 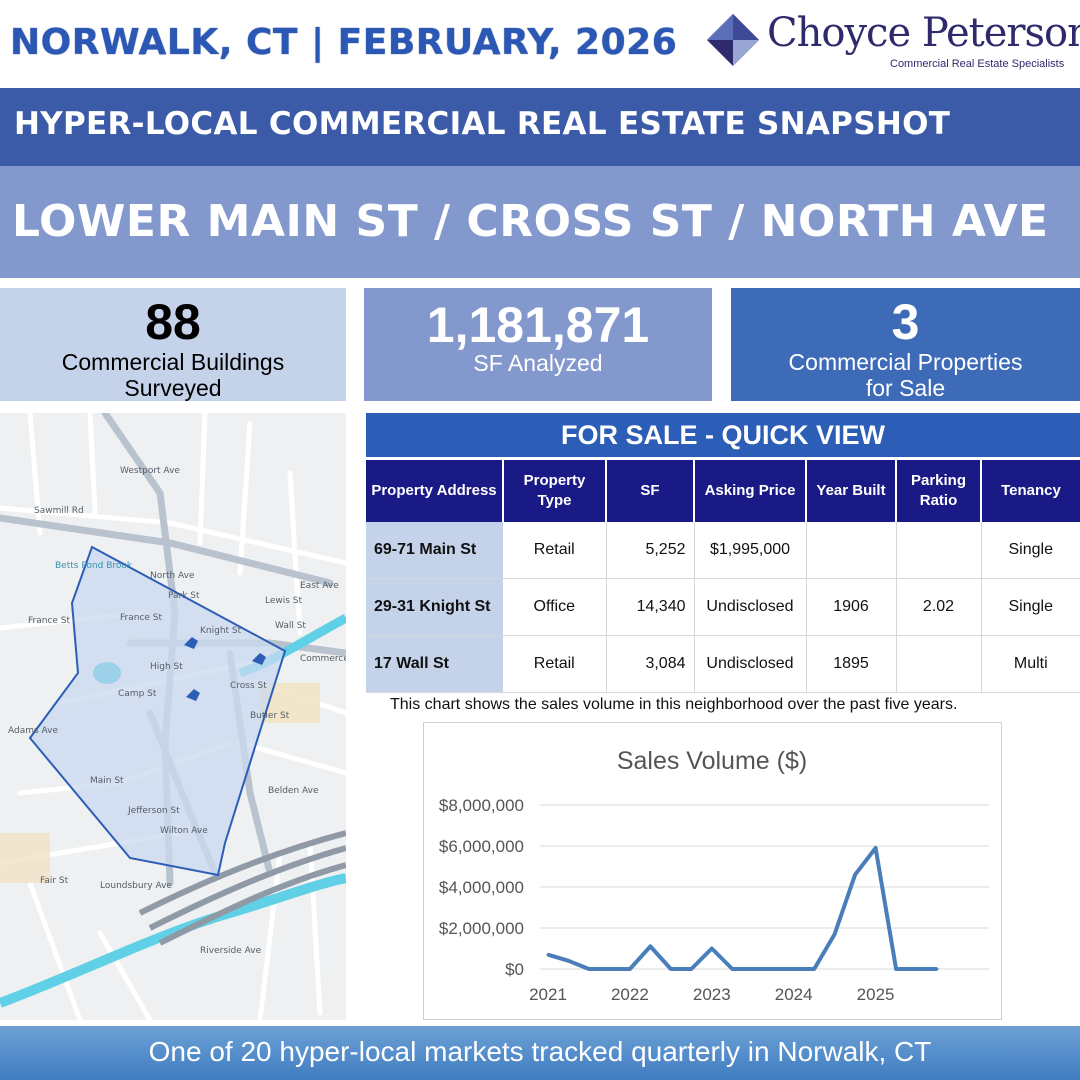 What do you see at coordinates (434, 550) in the screenshot?
I see `cell-address: 69-71 Main St` at bounding box center [434, 550].